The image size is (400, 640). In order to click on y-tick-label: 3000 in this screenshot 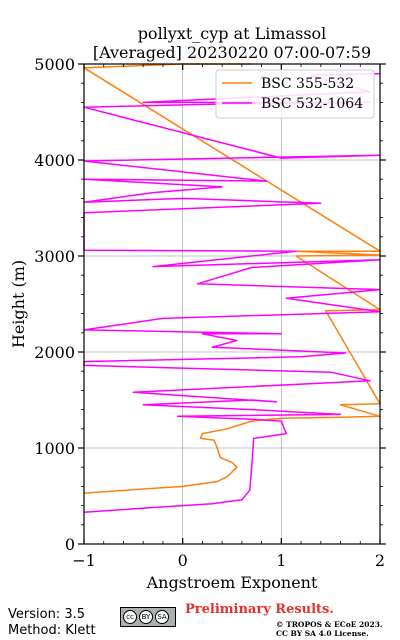, I will do `click(54, 256)`.